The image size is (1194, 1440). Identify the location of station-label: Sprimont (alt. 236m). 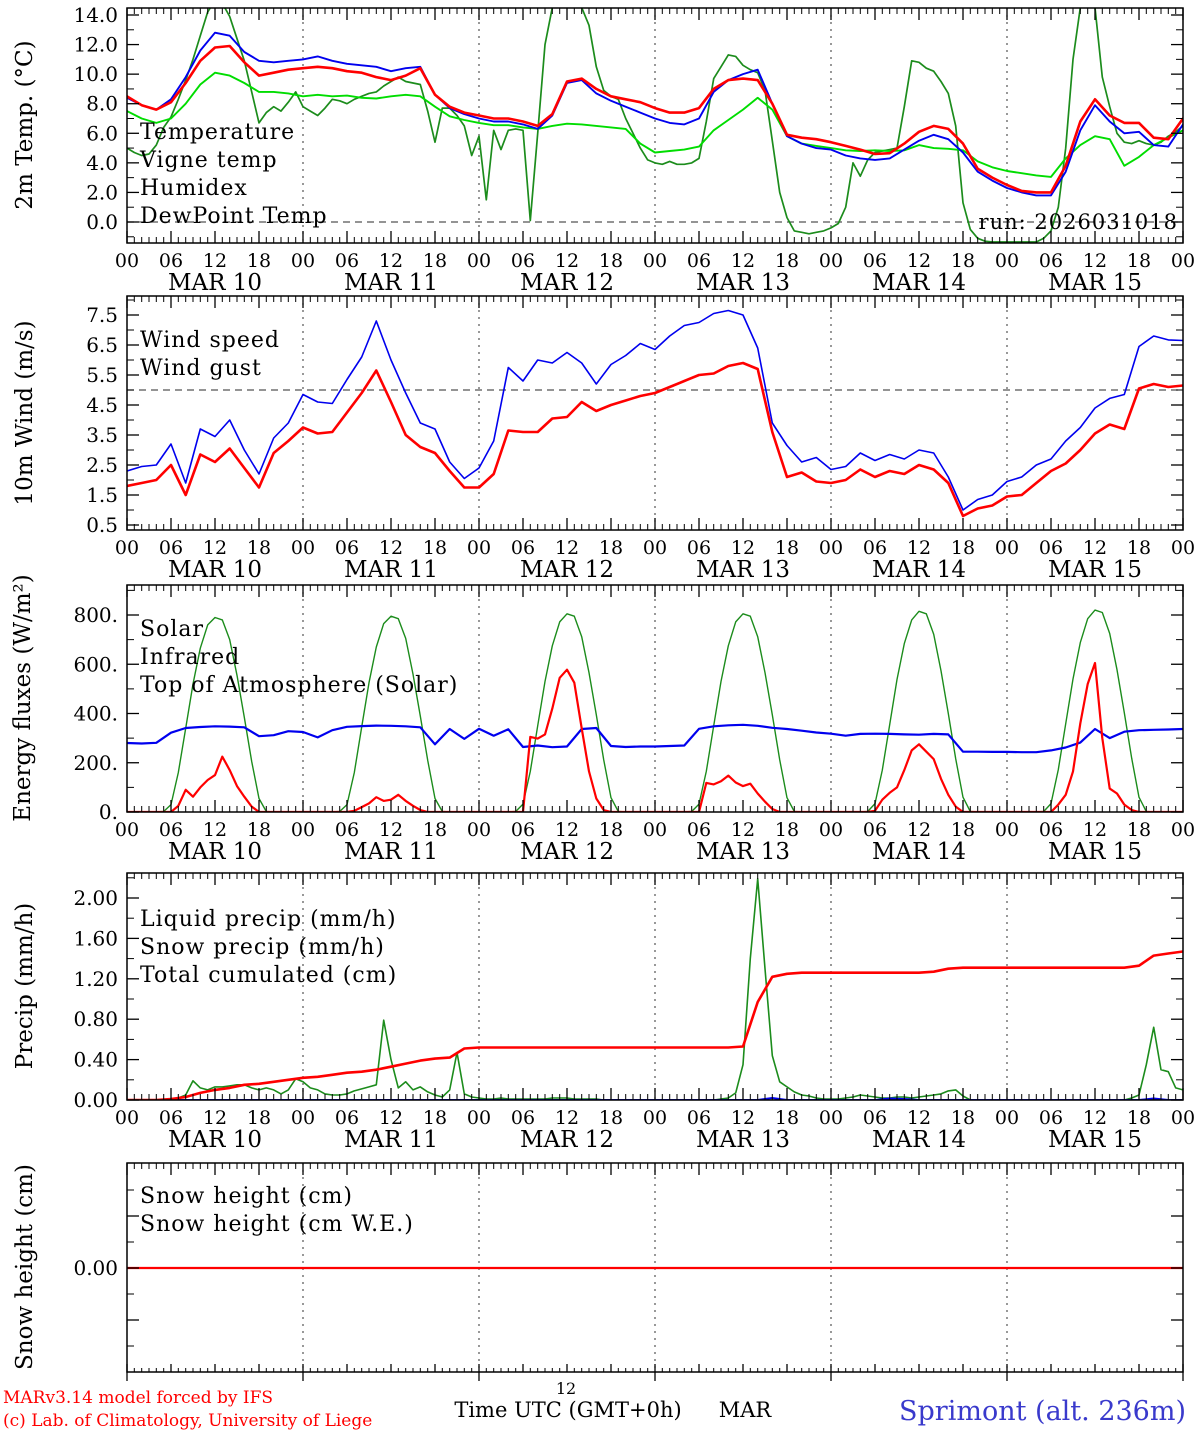
(1042, 1411).